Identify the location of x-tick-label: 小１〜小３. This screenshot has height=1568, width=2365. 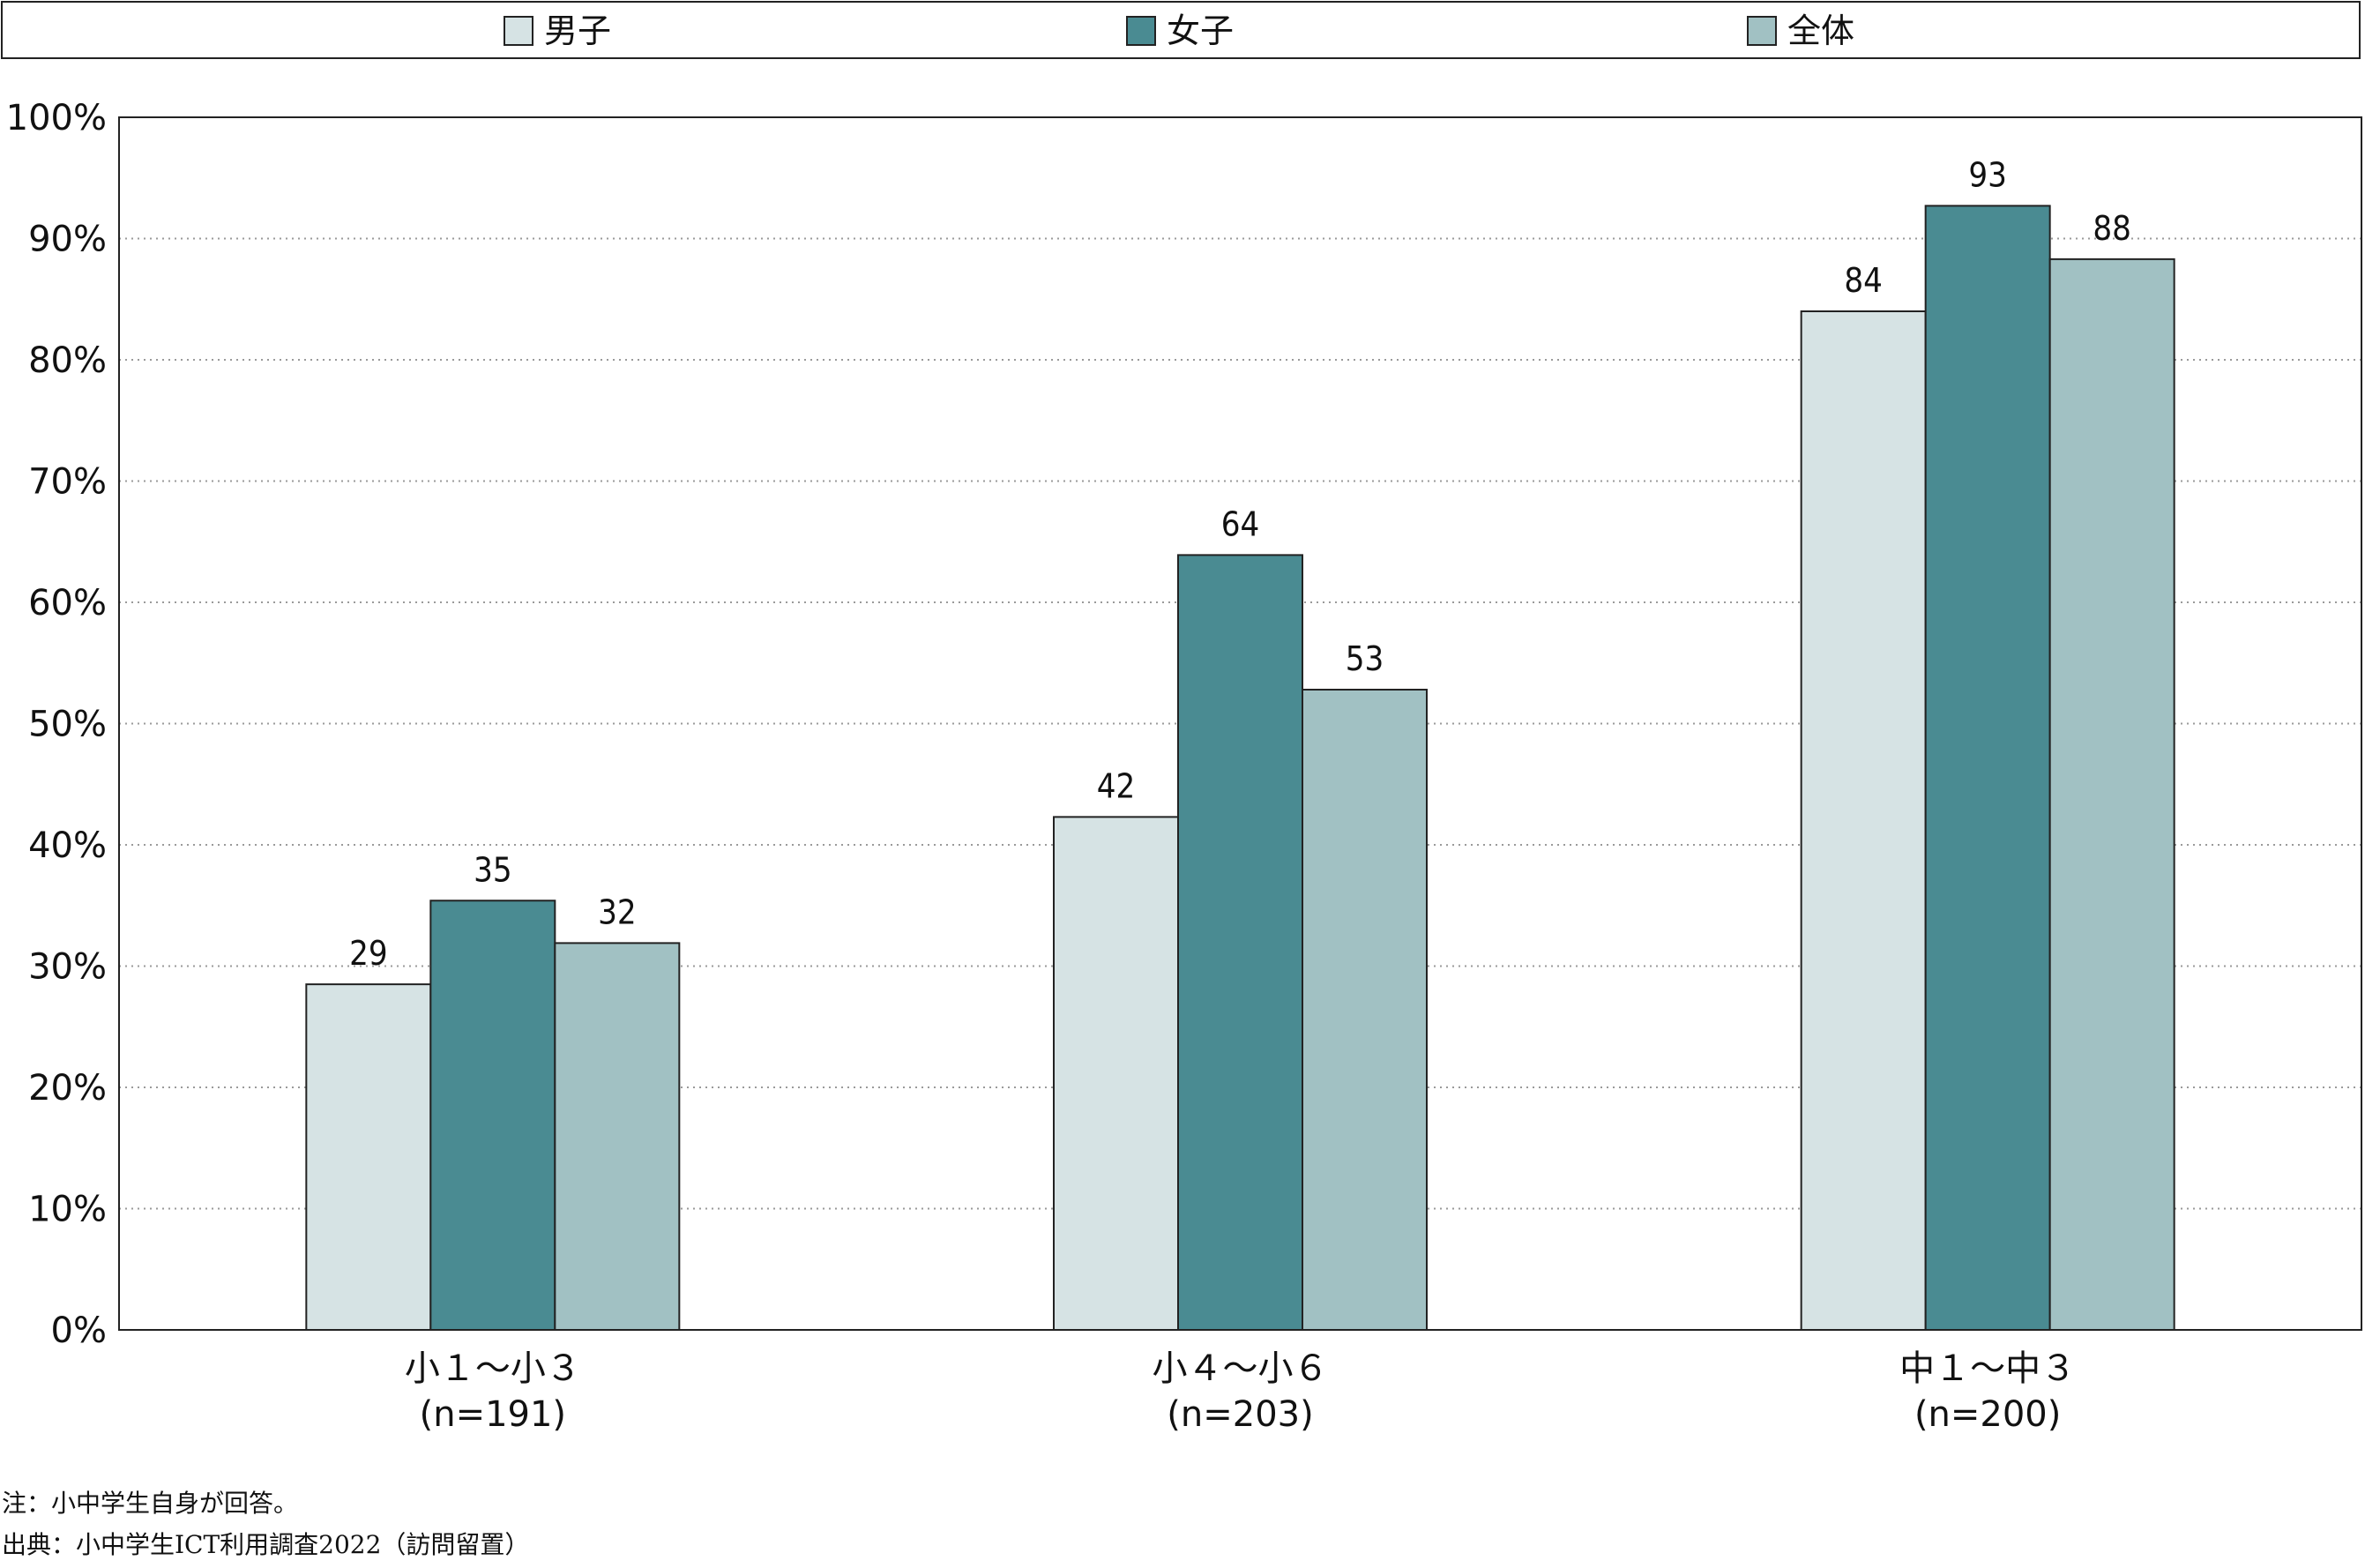
(493, 1368).